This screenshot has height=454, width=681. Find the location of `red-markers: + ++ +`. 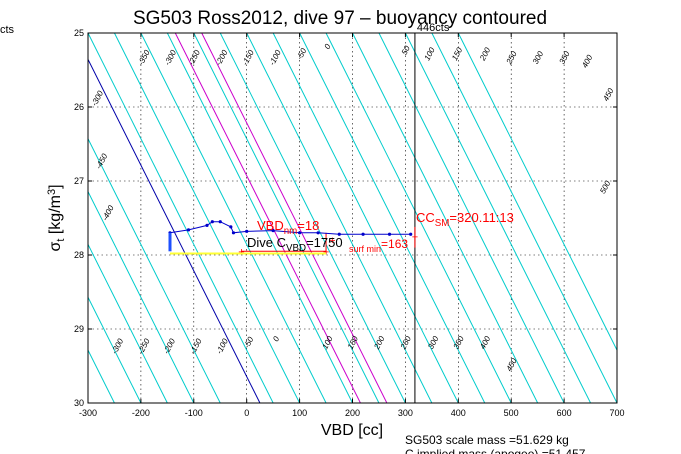

red-markers: + ++ + is located at coordinates (328, 242).